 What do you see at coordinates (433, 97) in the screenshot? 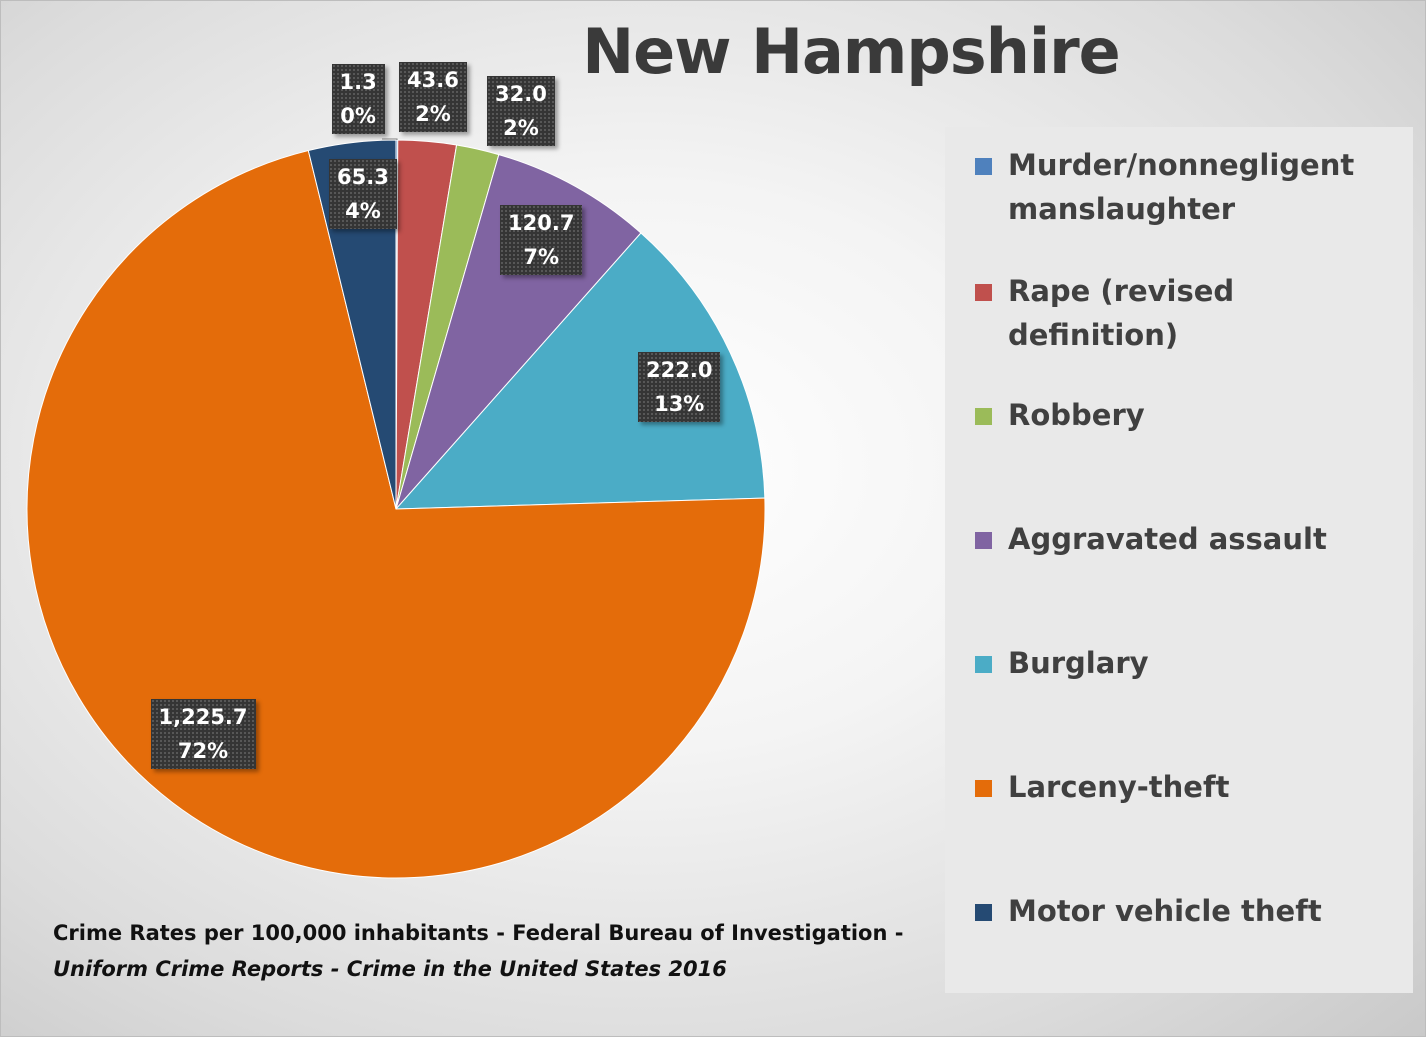
I see `data-label-1: 43.6 2%` at bounding box center [433, 97].